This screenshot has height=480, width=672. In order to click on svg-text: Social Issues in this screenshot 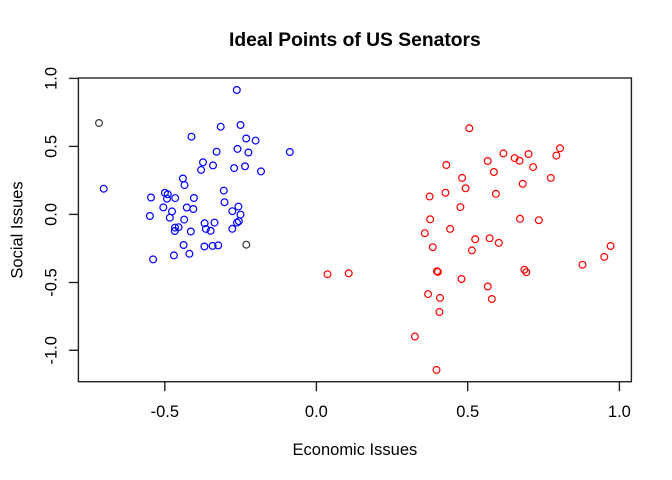, I will do `click(18, 229)`.